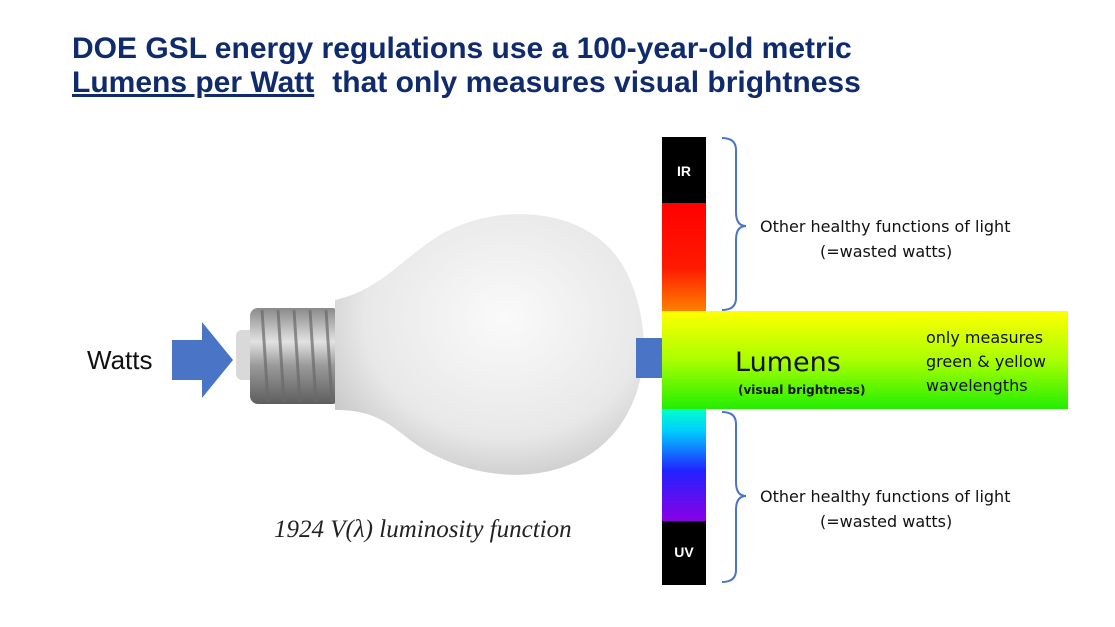 Image resolution: width=1115 pixels, height=627 pixels. What do you see at coordinates (986, 361) in the screenshot?
I see `output-note-2: green & yellow` at bounding box center [986, 361].